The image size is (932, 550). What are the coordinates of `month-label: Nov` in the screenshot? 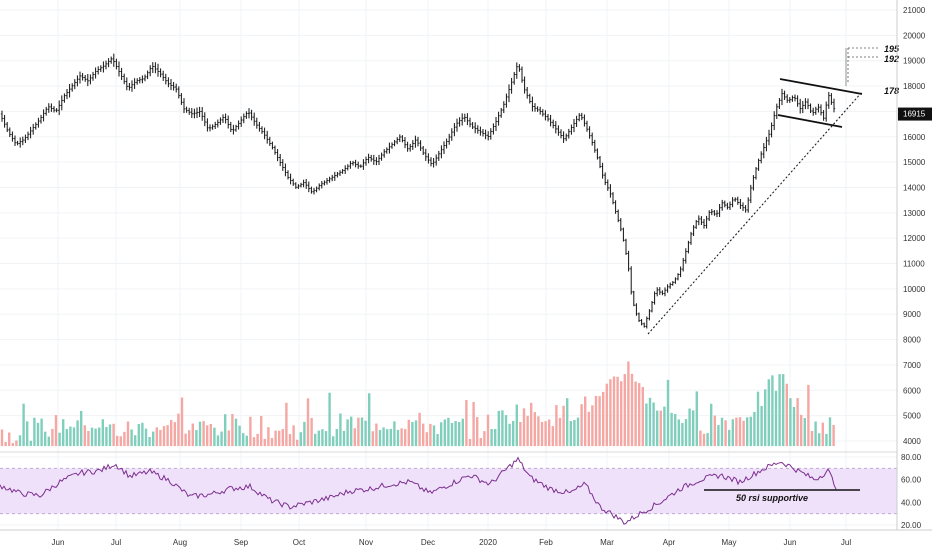 It's located at (366, 542).